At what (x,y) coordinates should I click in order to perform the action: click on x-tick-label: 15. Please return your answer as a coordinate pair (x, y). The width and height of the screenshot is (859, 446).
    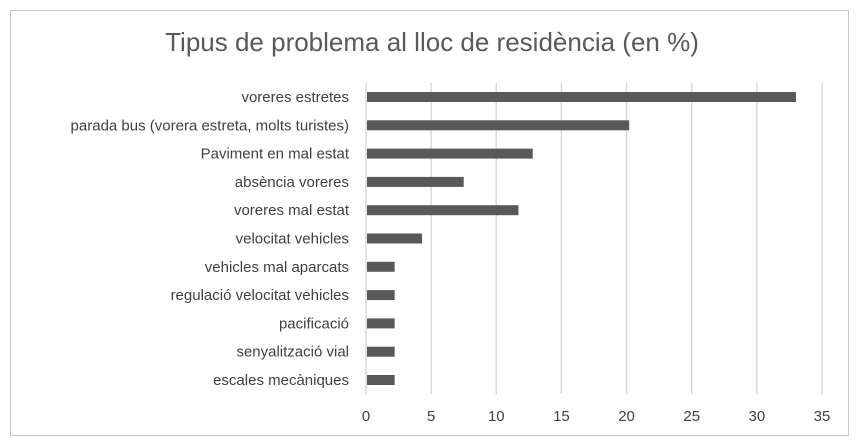
    Looking at the image, I should click on (561, 416).